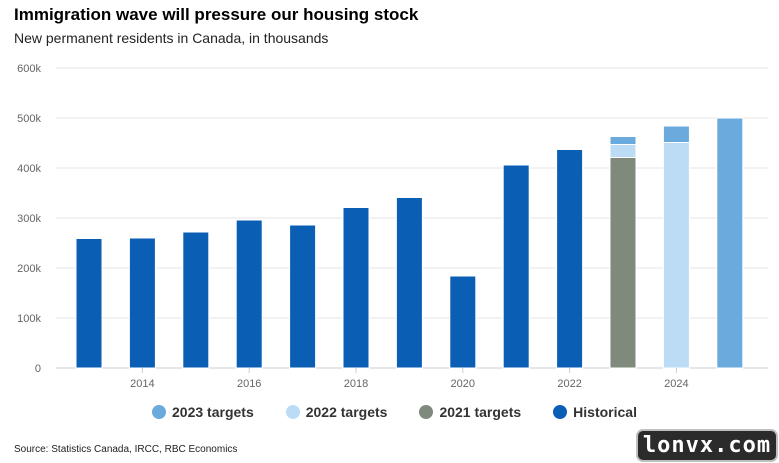 This screenshot has height=463, width=779. I want to click on y-tick-label: 100k, so click(29, 319).